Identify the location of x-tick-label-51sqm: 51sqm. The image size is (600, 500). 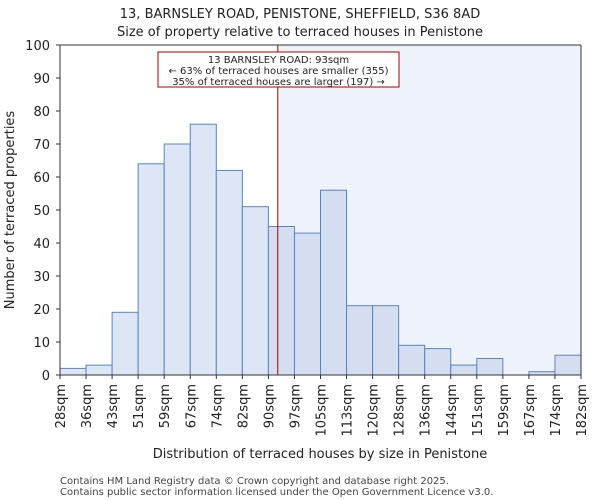
(139, 406).